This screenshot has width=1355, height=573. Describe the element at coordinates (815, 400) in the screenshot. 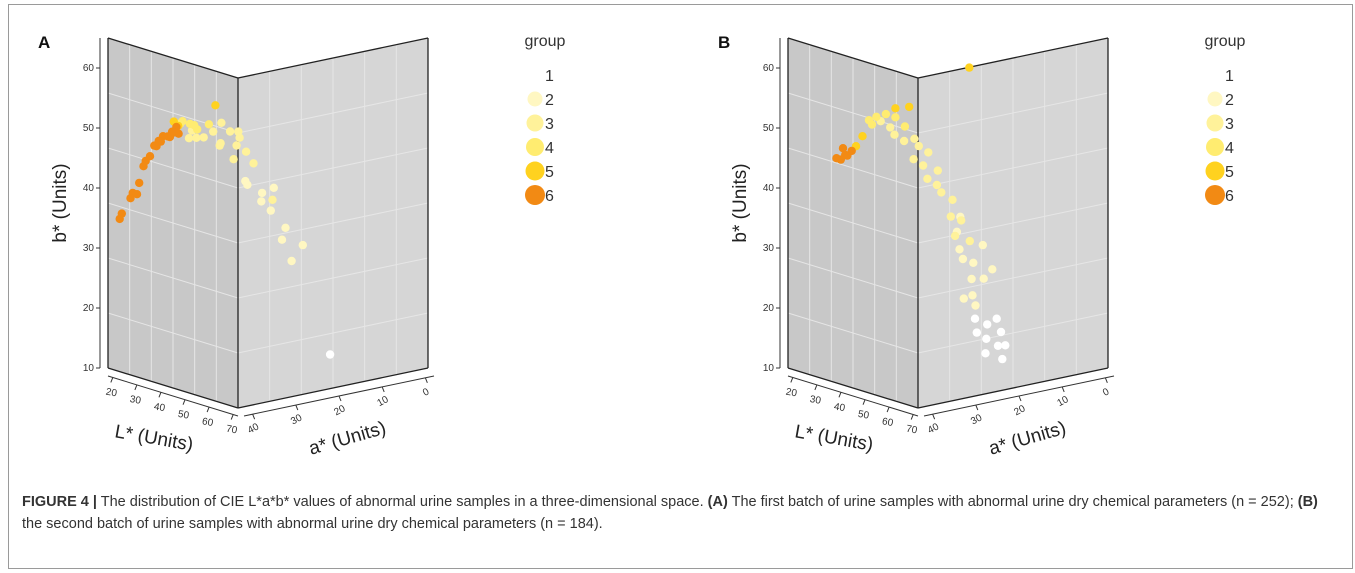

I see `panel-b-x-tick-label: 30` at that location.